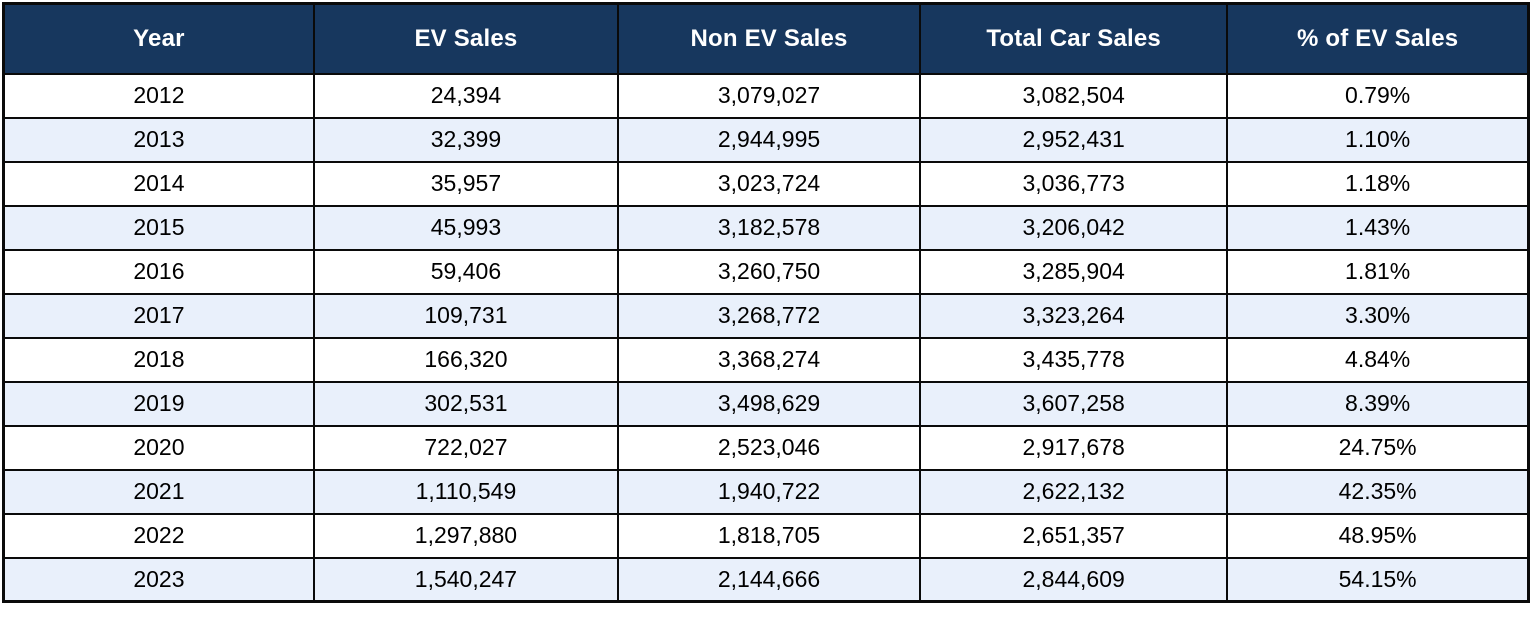 This screenshot has width=1536, height=618. Describe the element at coordinates (158, 447) in the screenshot. I see `table-cell: 2020` at that location.